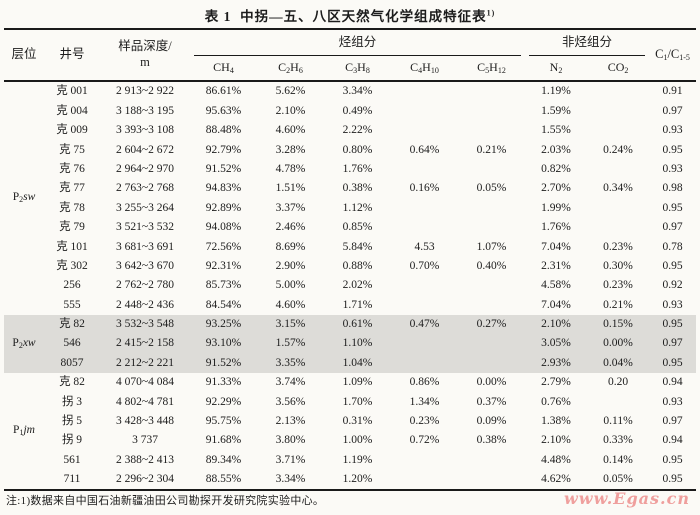 The width and height of the screenshot is (700, 515). I want to click on header-hydrocarbon-group-label: 烃组分, so click(357, 42).